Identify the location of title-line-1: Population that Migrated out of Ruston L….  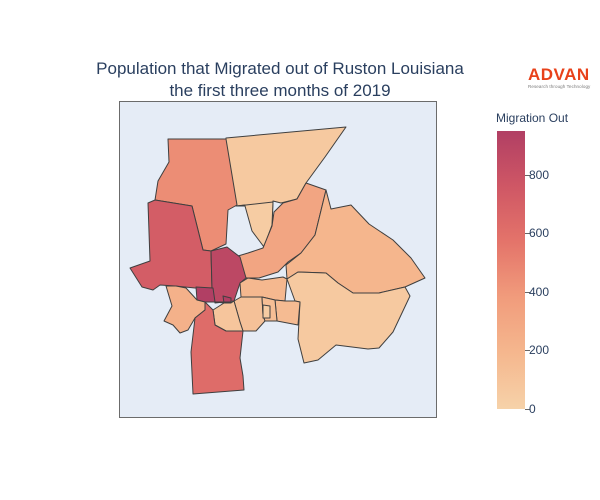
(280, 68).